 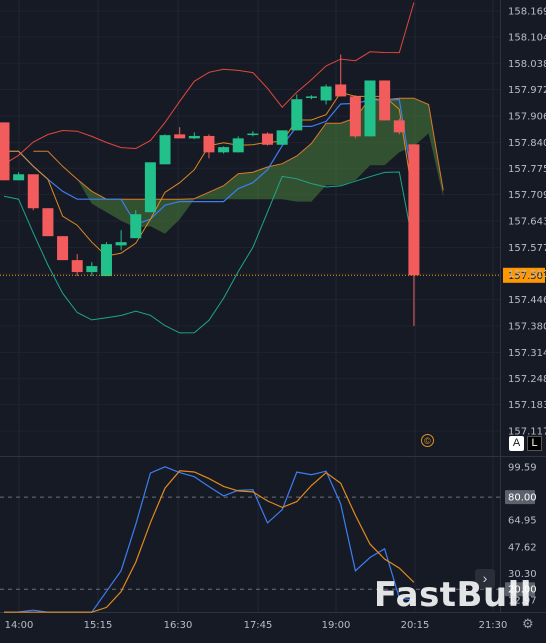 What do you see at coordinates (527, 117) in the screenshot?
I see `price-tick-label: 157.906` at bounding box center [527, 117].